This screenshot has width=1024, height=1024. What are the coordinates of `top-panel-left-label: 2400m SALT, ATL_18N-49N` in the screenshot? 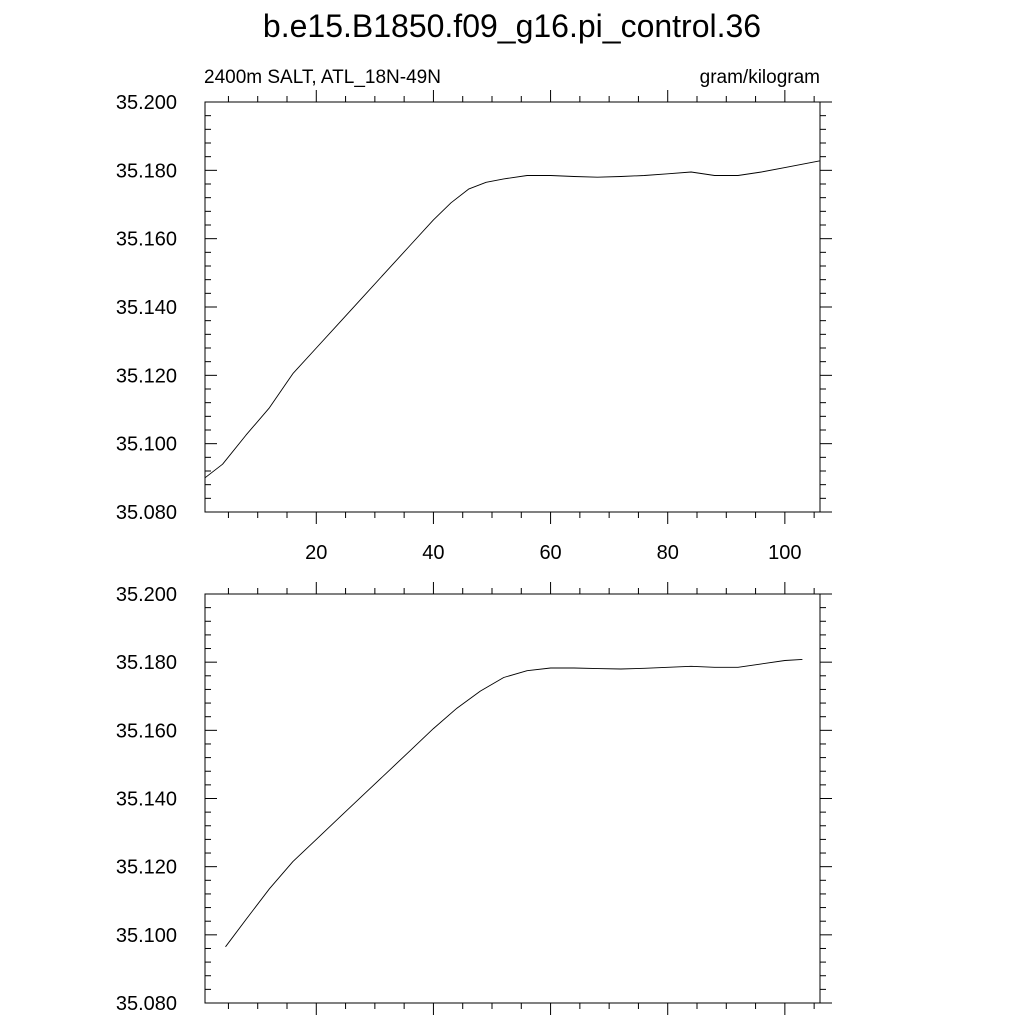 It's located at (322, 77).